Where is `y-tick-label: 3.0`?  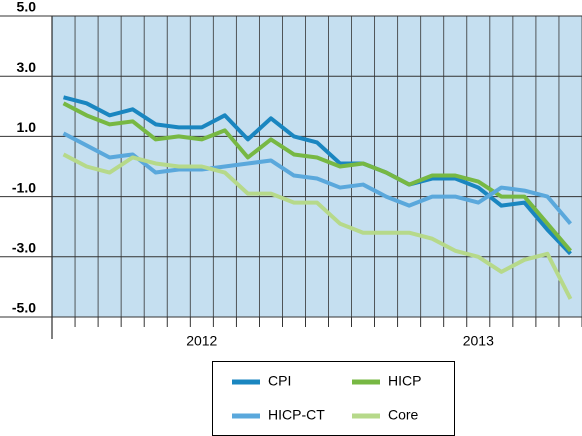
y-tick-label: 3.0 is located at coordinates (27, 67).